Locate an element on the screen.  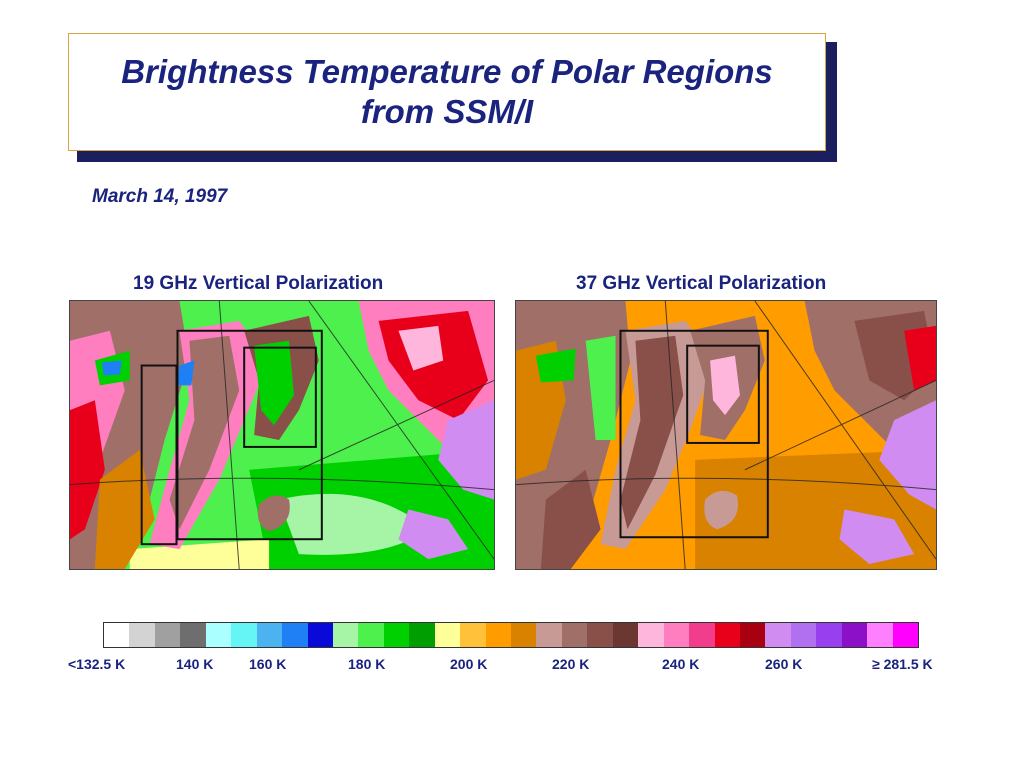
scale-tick-label: 240 K is located at coordinates (681, 664).